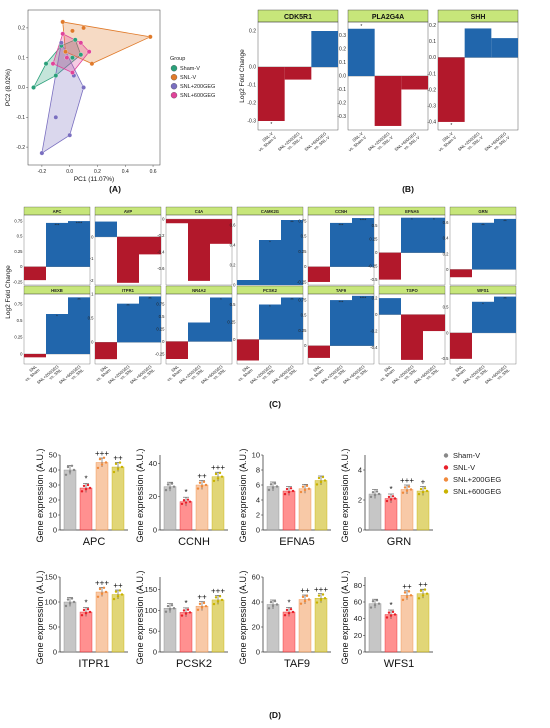 The width and height of the screenshot is (550, 728). Describe the element at coordinates (374, 330) in the screenshot. I see `y-tick-label: -0.2` at that location.